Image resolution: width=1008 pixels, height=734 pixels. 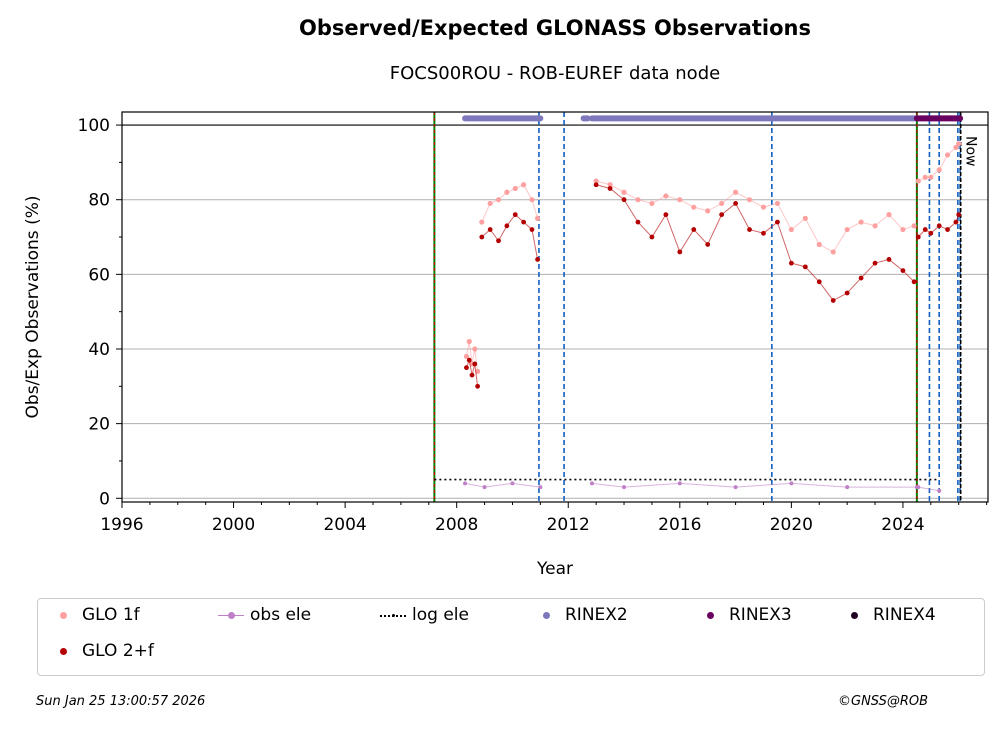 I want to click on x-tick-label: 2008, so click(x=456, y=525).